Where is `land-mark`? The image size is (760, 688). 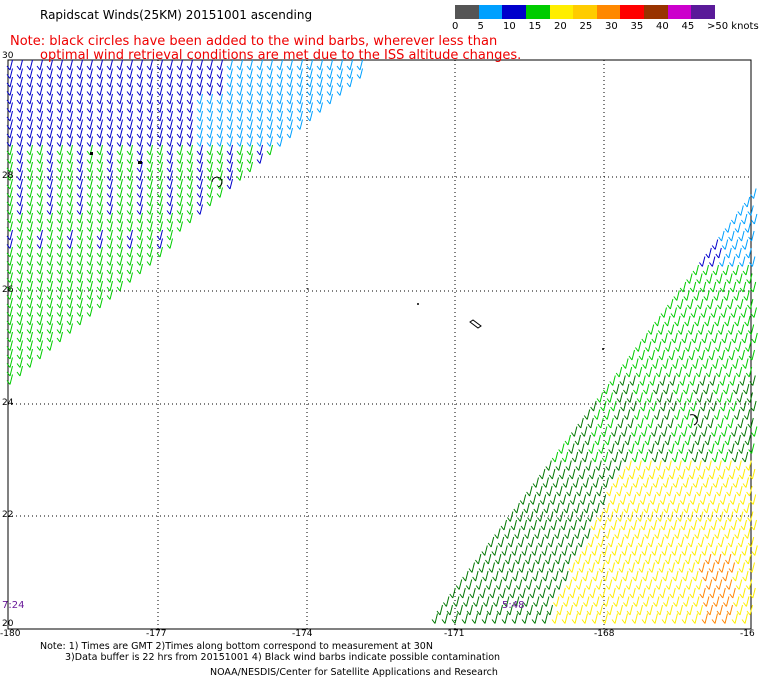 land-mark is located at coordinates (91, 153).